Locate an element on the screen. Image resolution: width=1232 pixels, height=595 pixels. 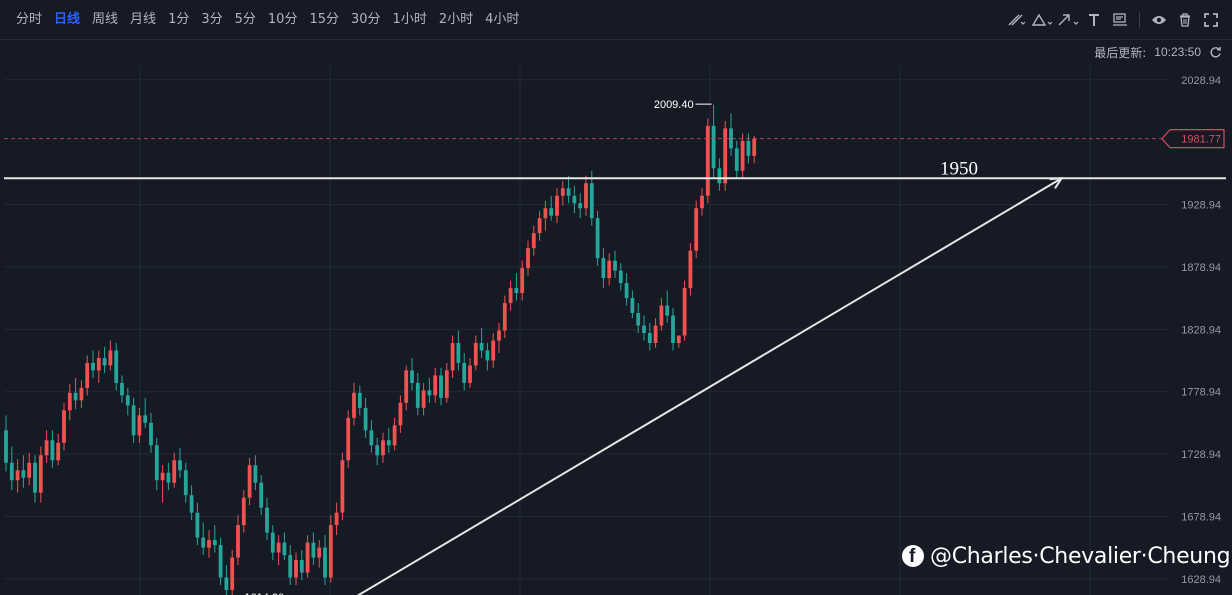
fullscreen-icon is located at coordinates (1211, 20).